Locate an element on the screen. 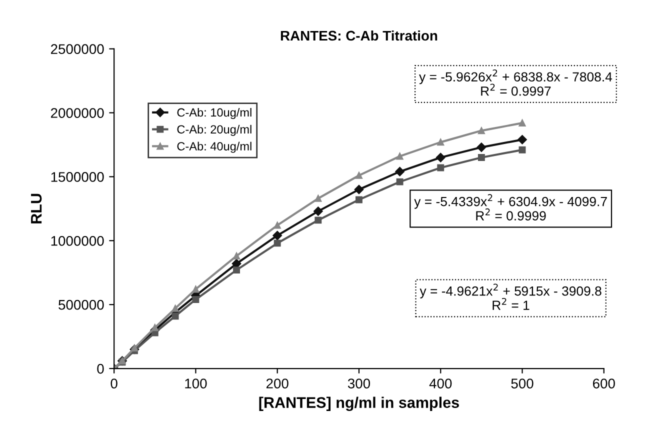 This screenshot has width=671, height=444. y-tick-label: 2000000 is located at coordinates (77, 113).